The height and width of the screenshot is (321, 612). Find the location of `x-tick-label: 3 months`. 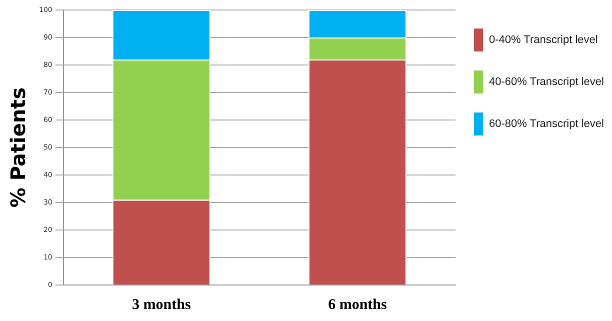

x-tick-label: 3 months is located at coordinates (161, 304).